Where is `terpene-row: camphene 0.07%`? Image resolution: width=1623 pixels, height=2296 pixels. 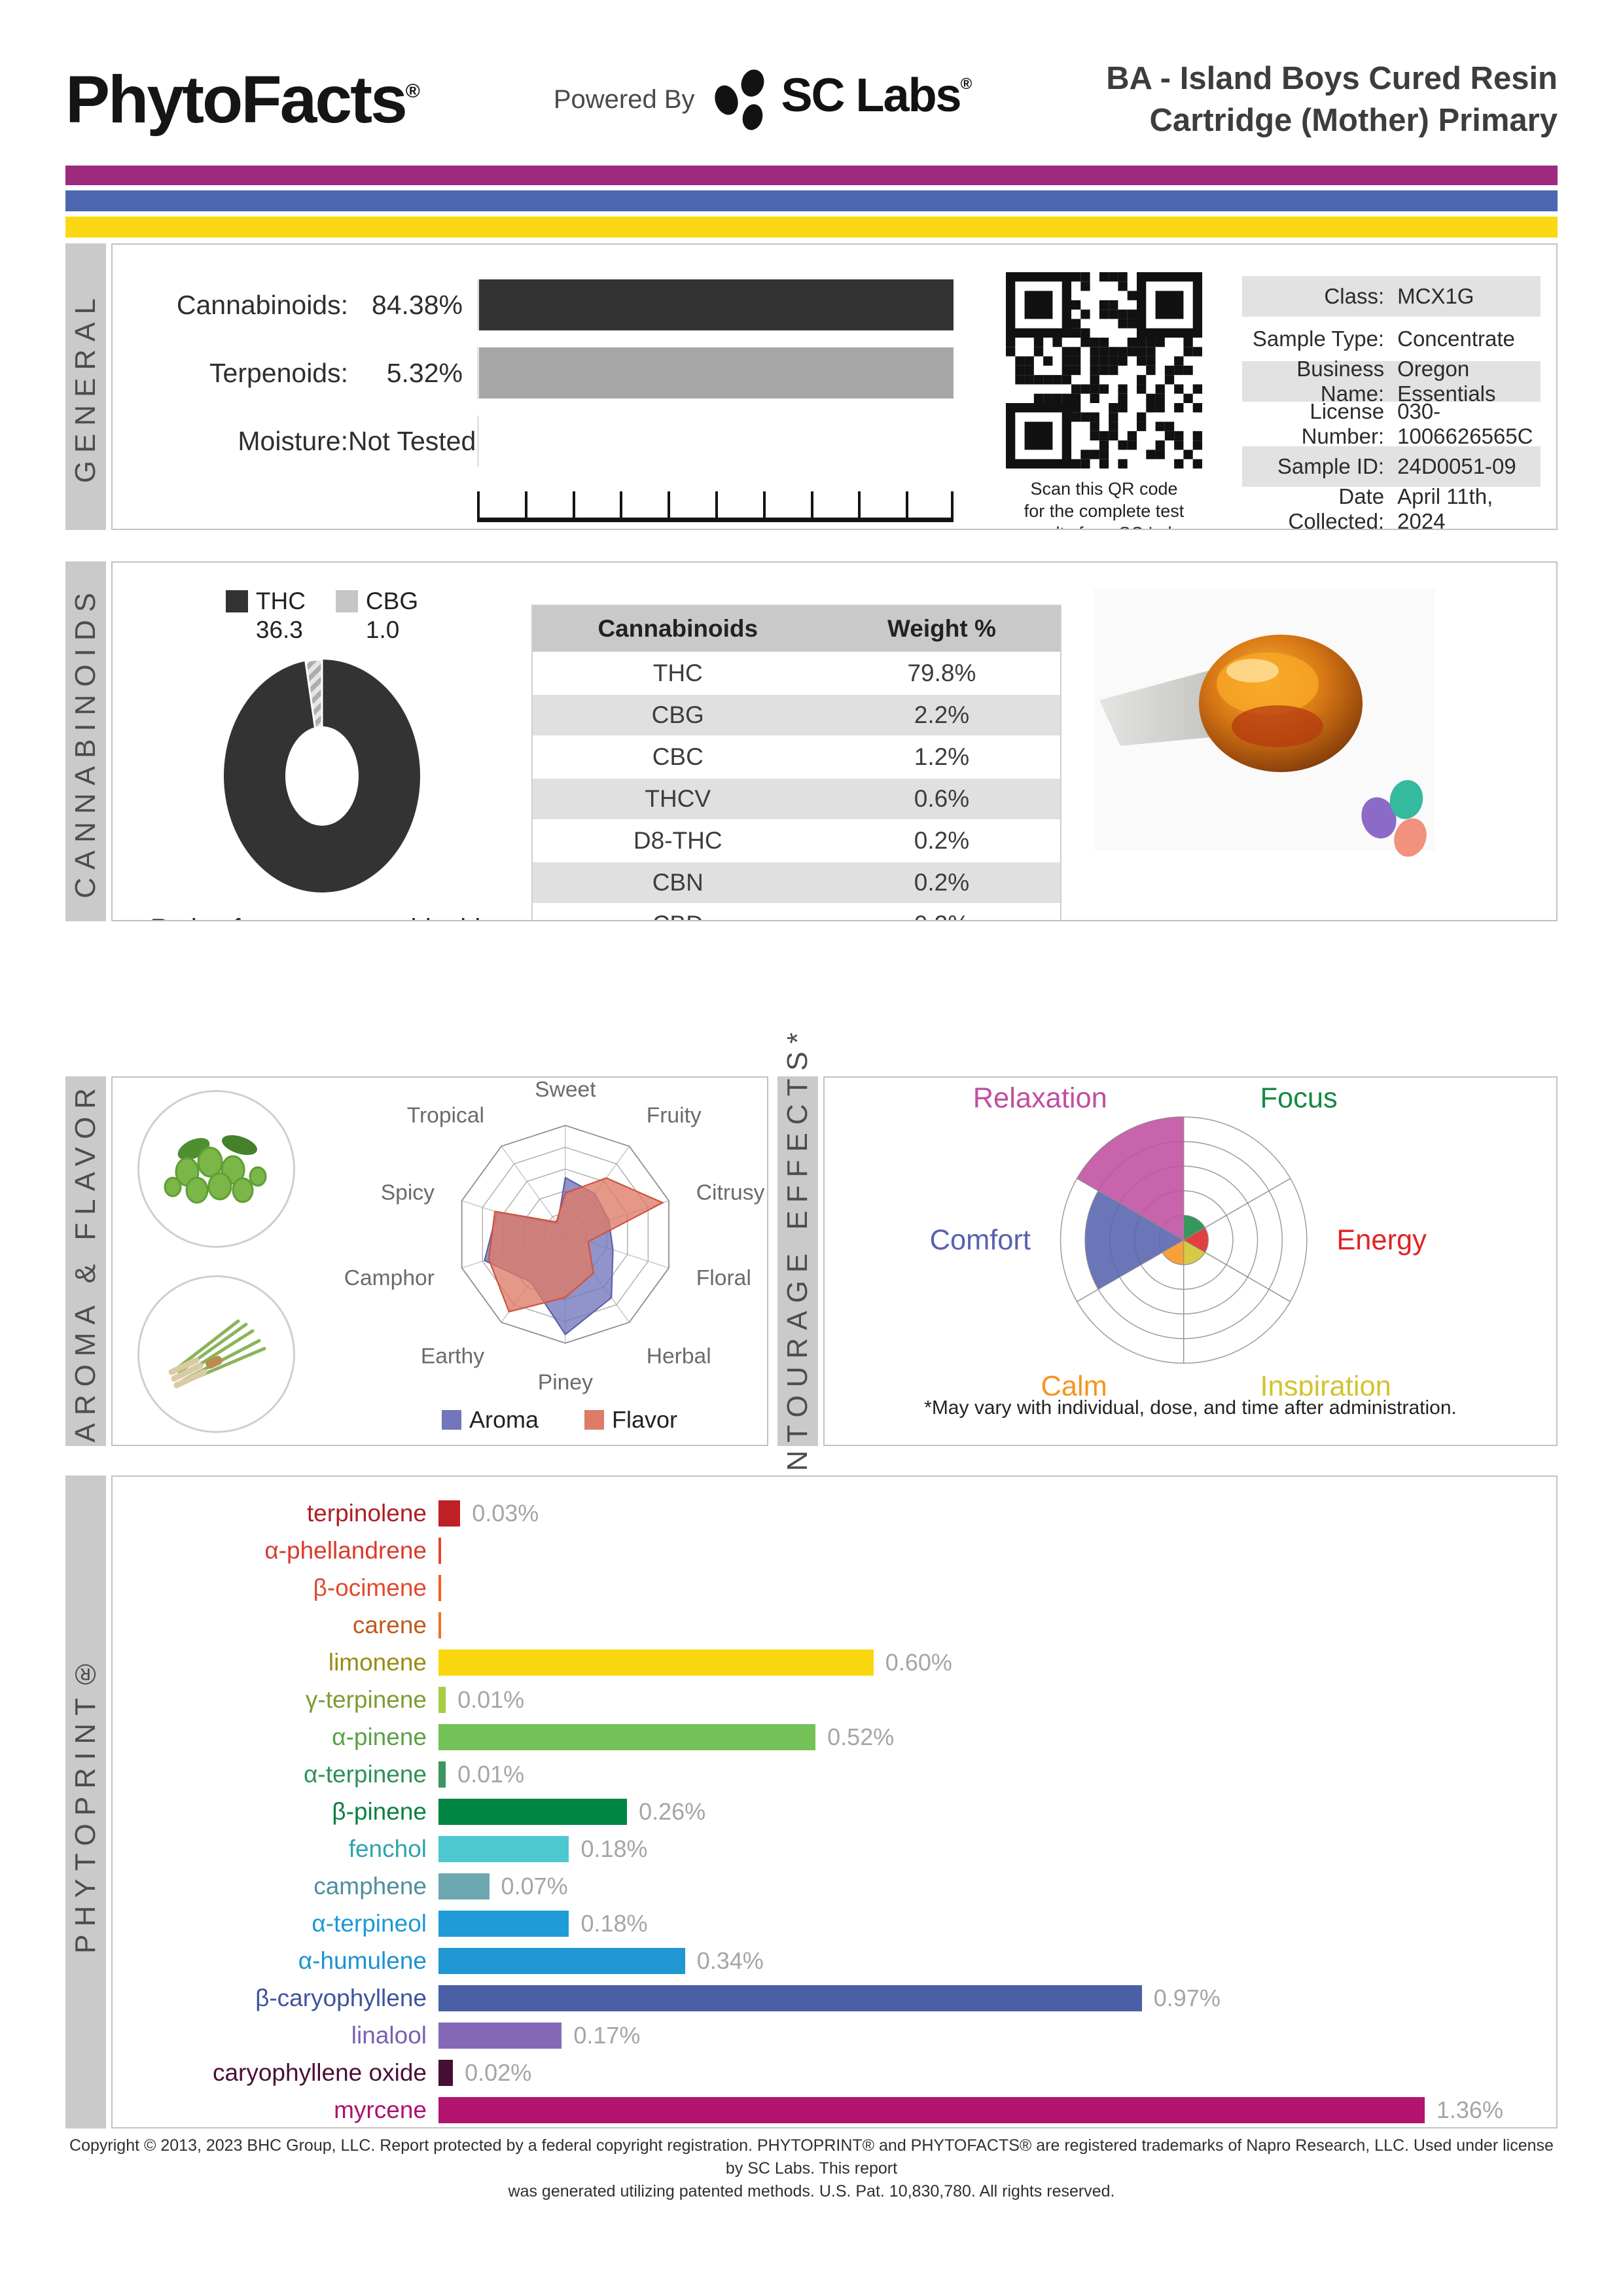 terpene-row: camphene 0.07% is located at coordinates (820, 1886).